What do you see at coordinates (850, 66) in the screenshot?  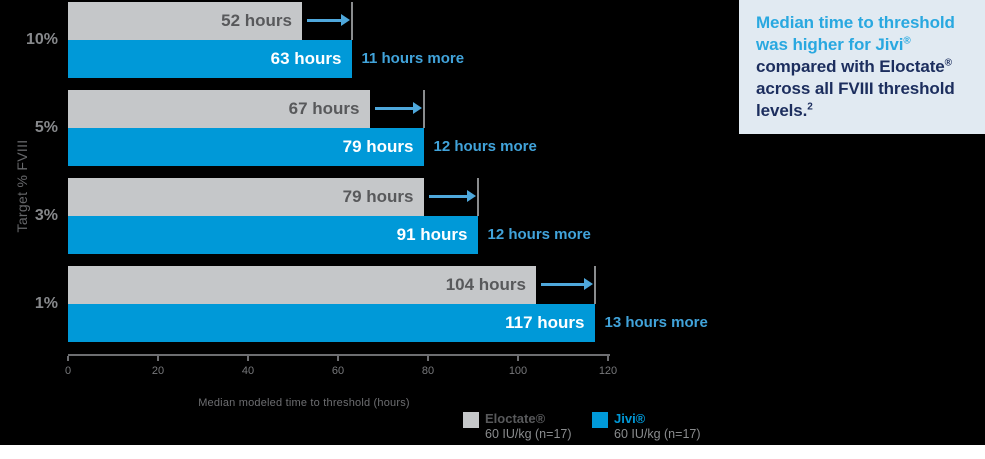 I see `callout-body-a: compared with Eloctate` at bounding box center [850, 66].